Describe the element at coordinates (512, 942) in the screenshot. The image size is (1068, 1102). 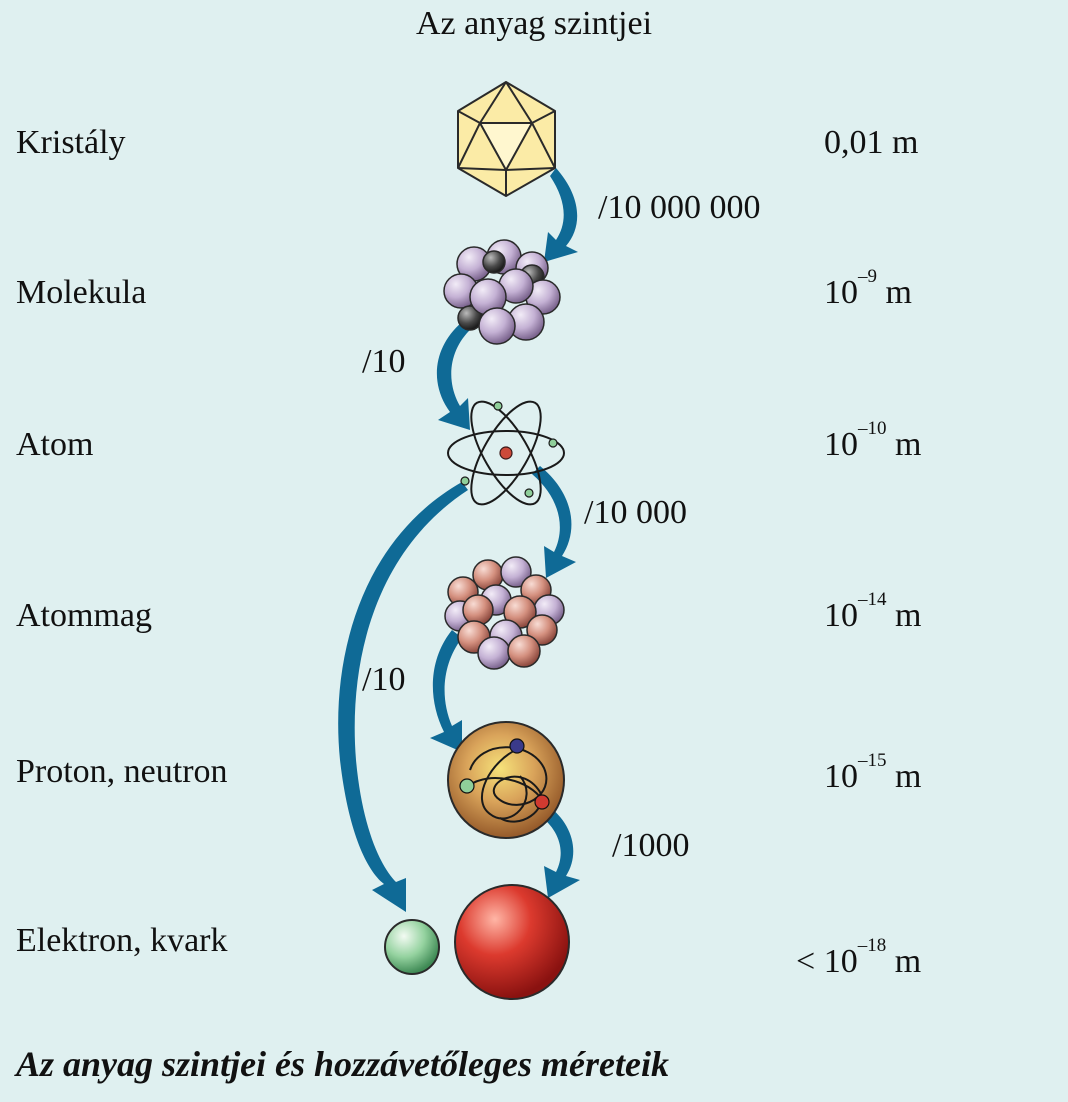
I see `quark-icon` at that location.